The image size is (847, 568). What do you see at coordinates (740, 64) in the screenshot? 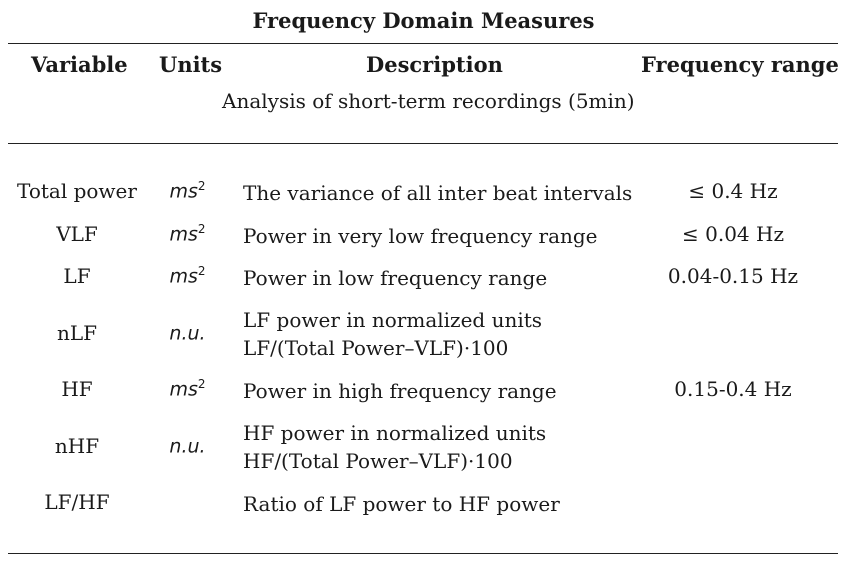
I see `header-frequency-range: Frequency range` at bounding box center [740, 64].